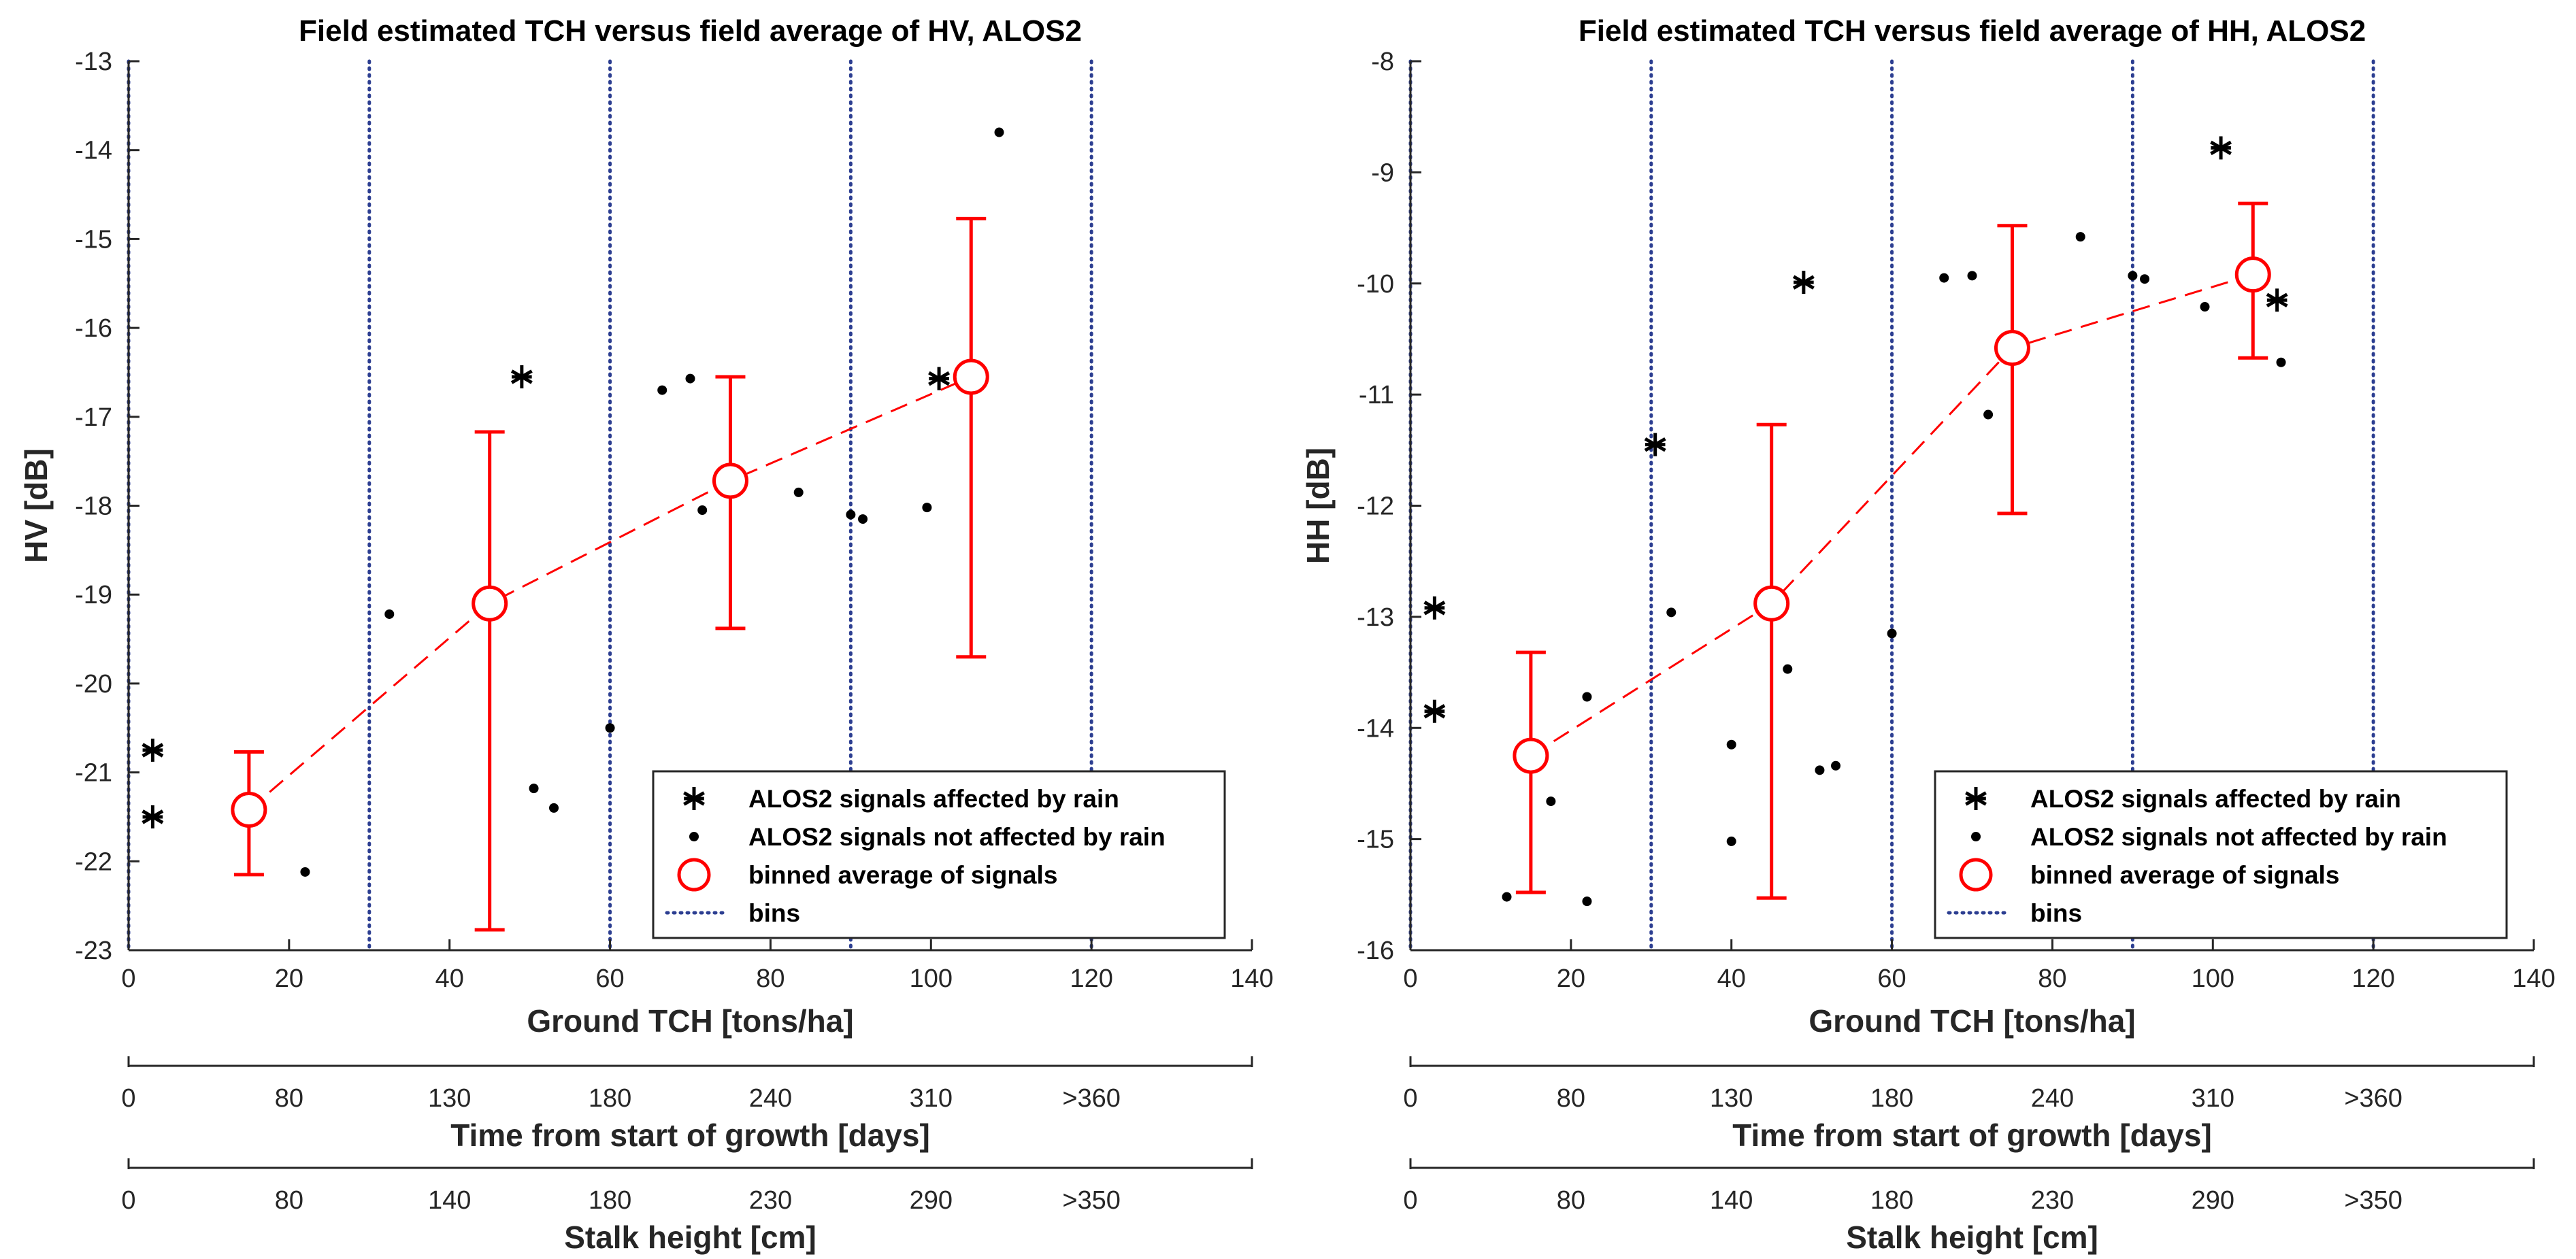  I want to click on y-axis-label: HH [dB], so click(1318, 506).